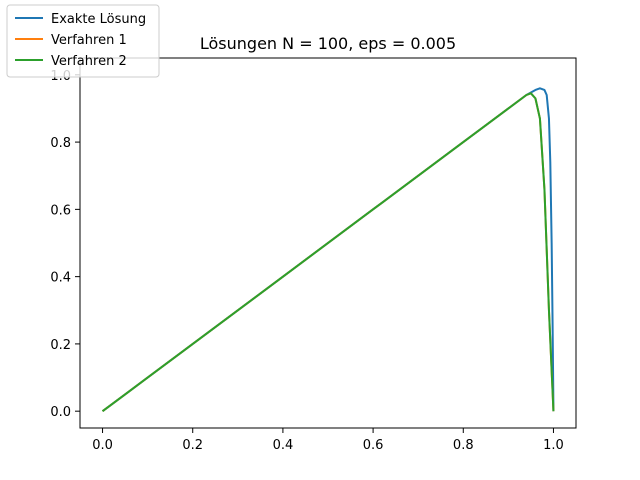 The height and width of the screenshot is (480, 640). I want to click on legend: Exakte Lösung Verfahren 1 Verfahren 2, so click(83, 41).